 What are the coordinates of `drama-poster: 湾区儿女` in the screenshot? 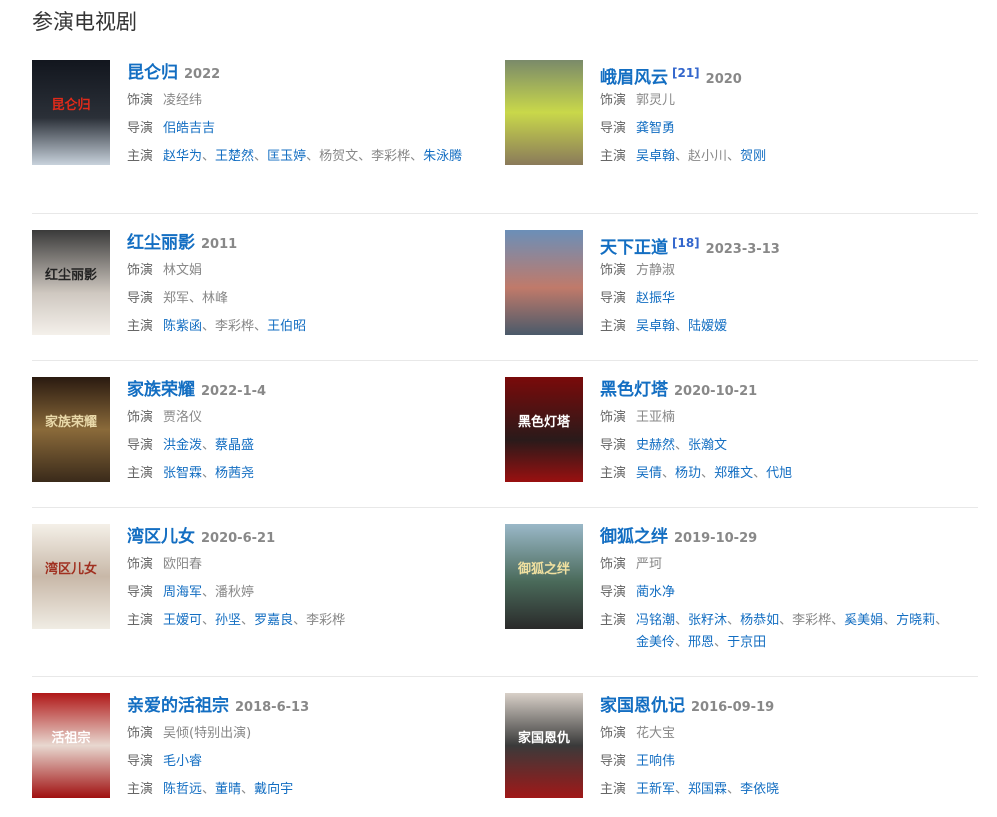 It's located at (71, 576).